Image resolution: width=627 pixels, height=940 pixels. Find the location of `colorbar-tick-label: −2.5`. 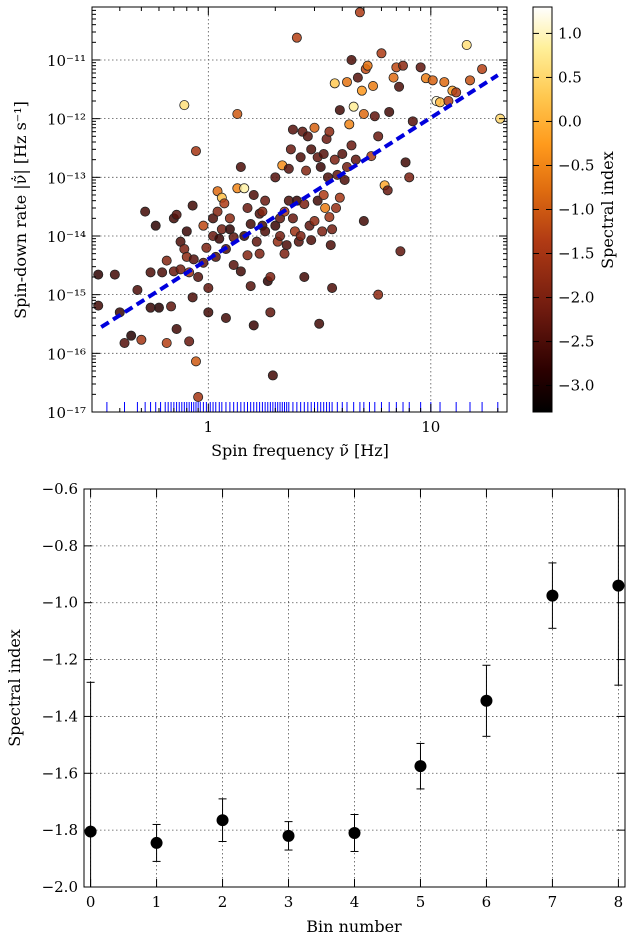

colorbar-tick-label: −2.5 is located at coordinates (576, 342).